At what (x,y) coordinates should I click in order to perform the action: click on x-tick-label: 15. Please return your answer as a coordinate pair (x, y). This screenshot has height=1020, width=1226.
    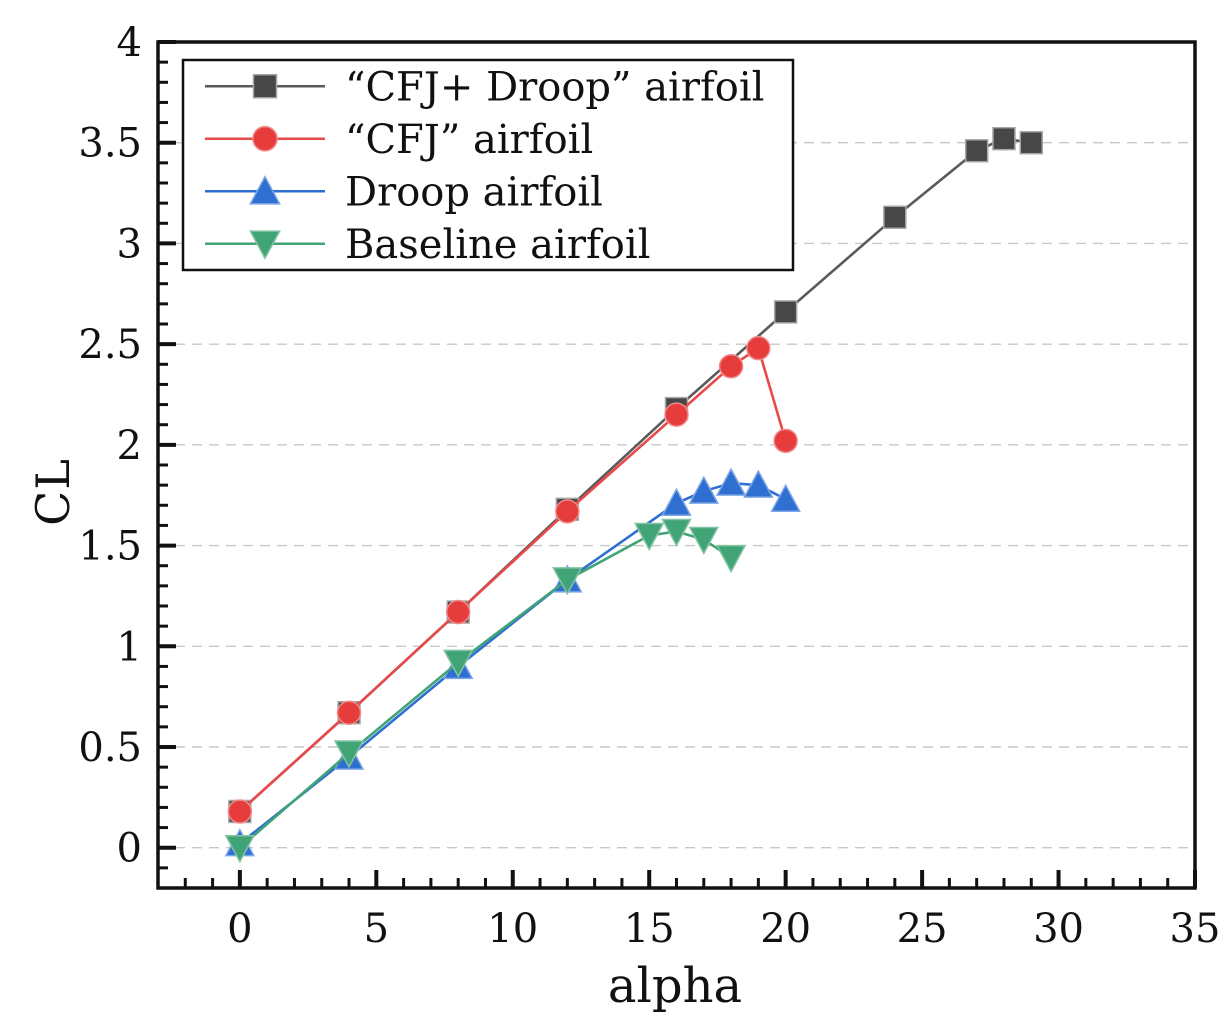
    Looking at the image, I should click on (649, 929).